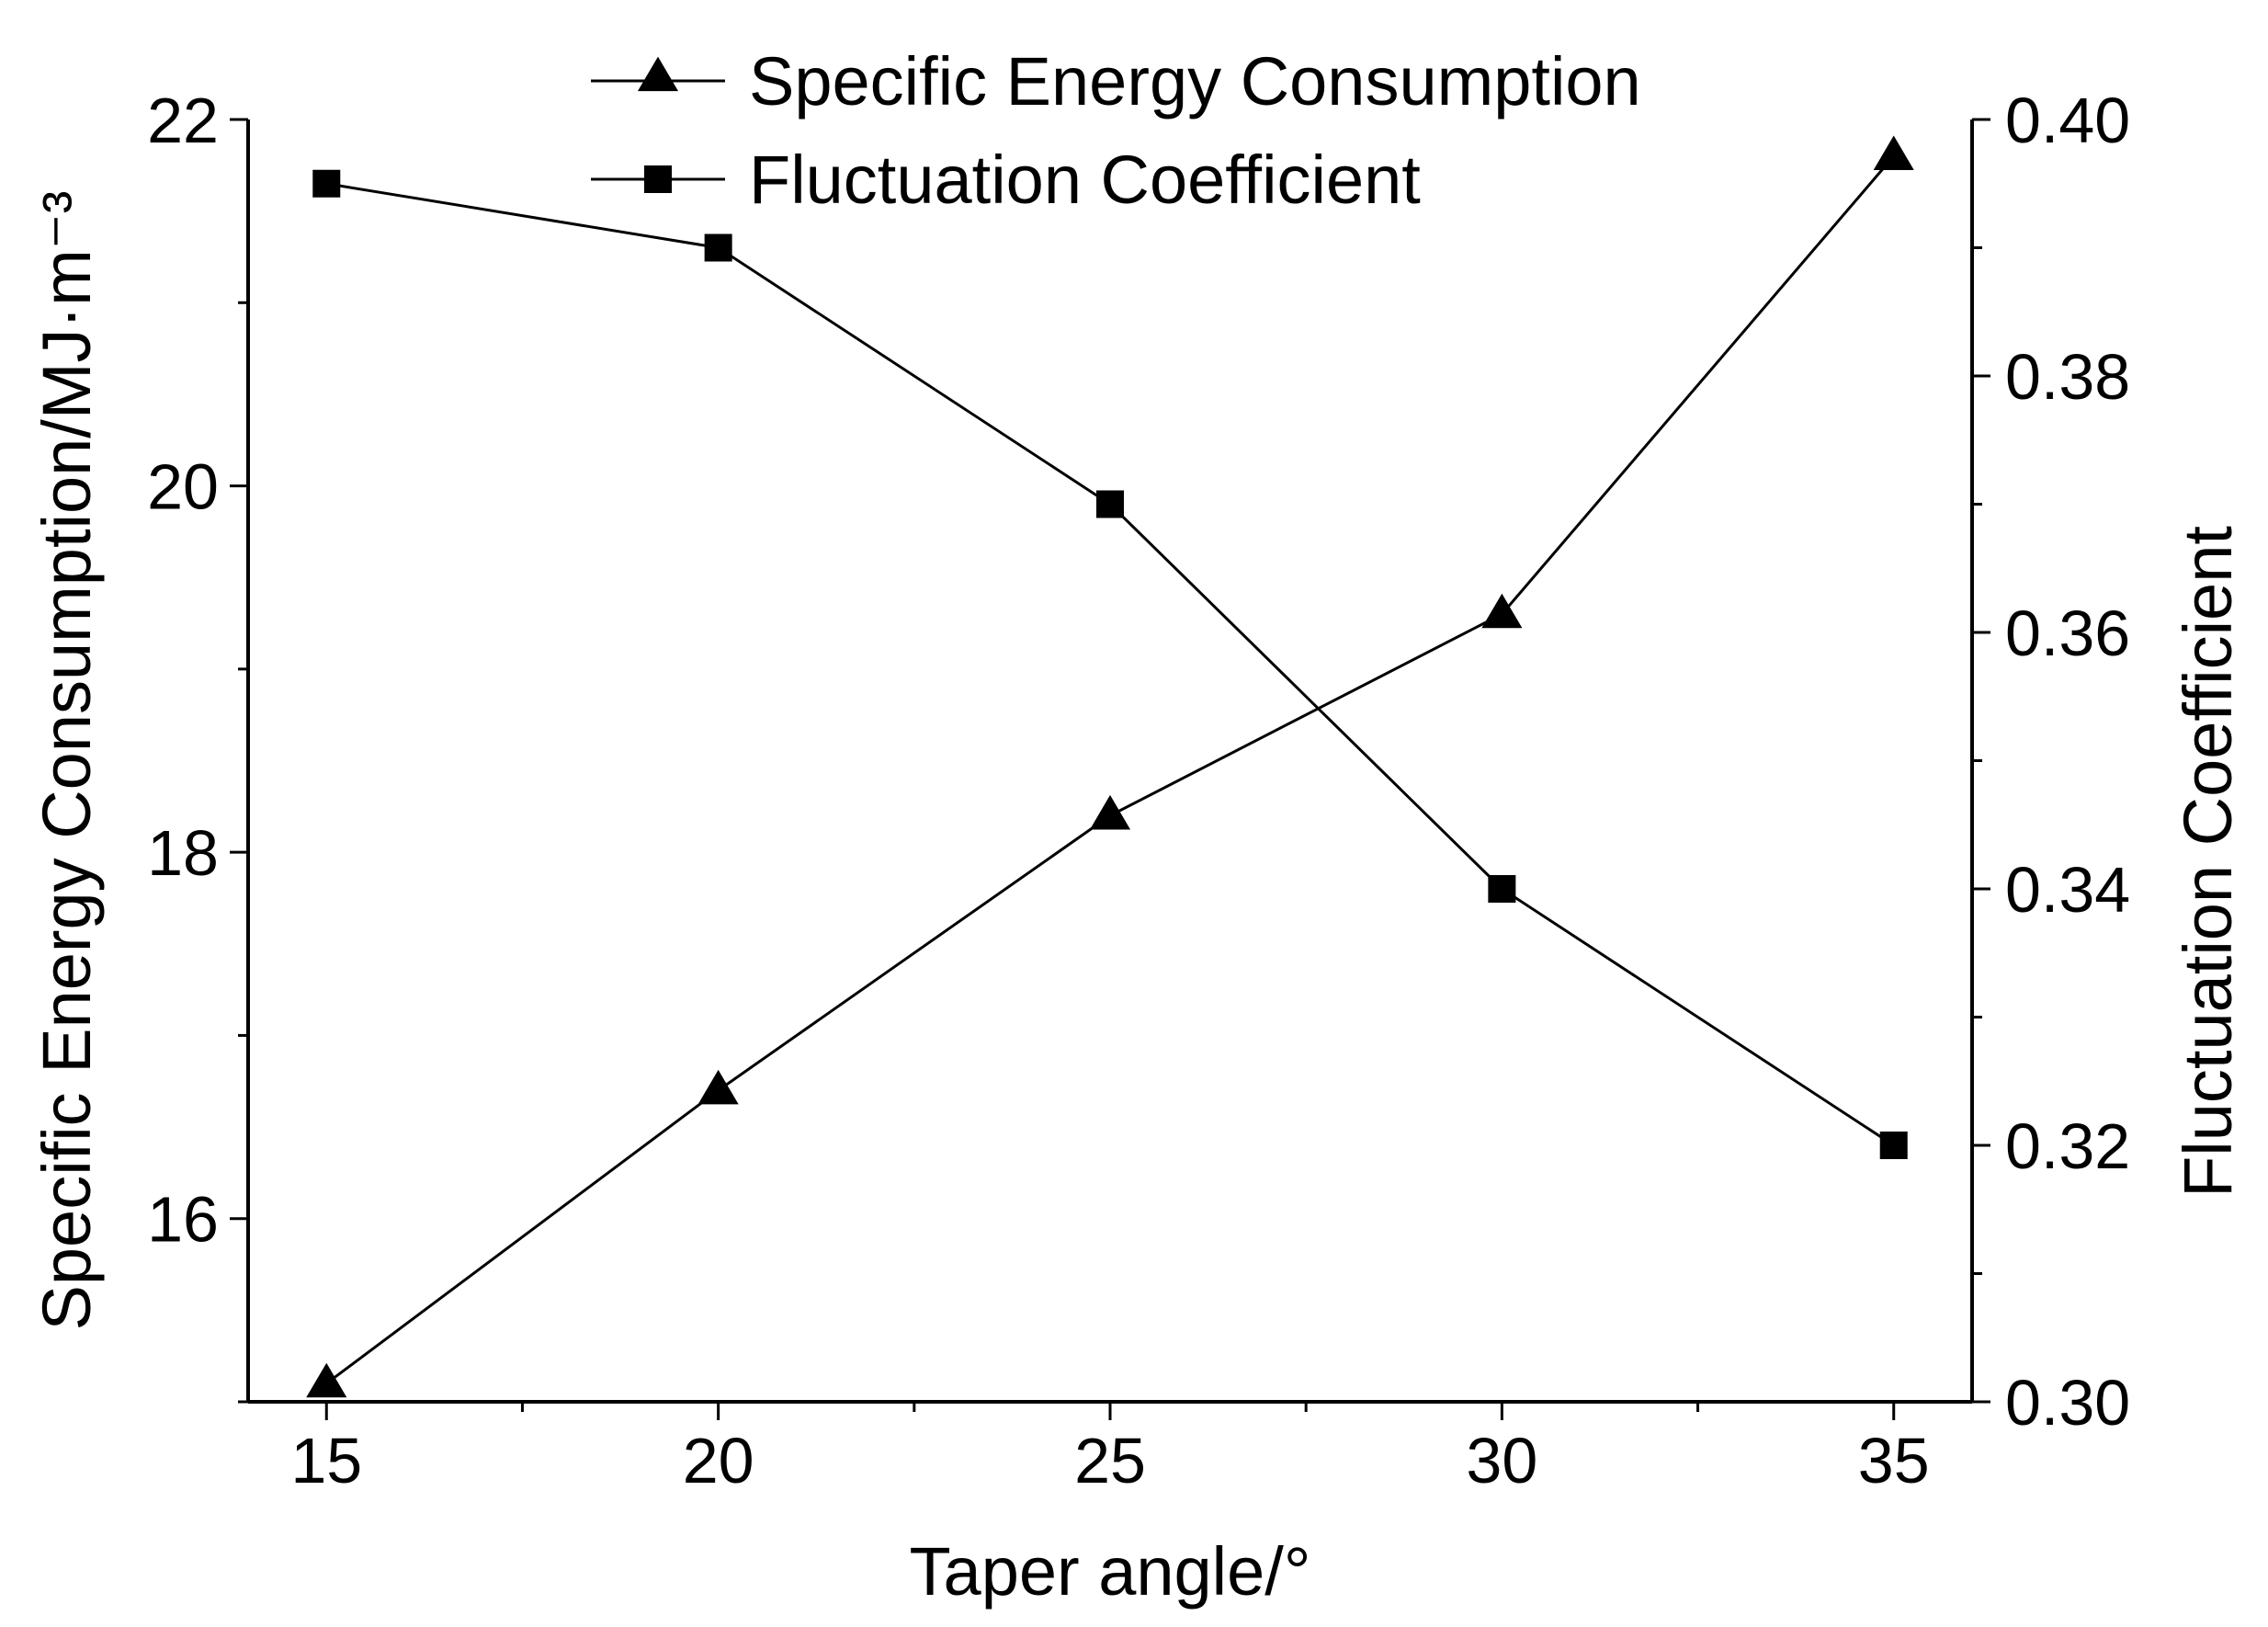 The width and height of the screenshot is (2268, 1627). Describe the element at coordinates (1085, 180) in the screenshot. I see `legend-label-fluctuation: Fluctuation Coefficient` at that location.